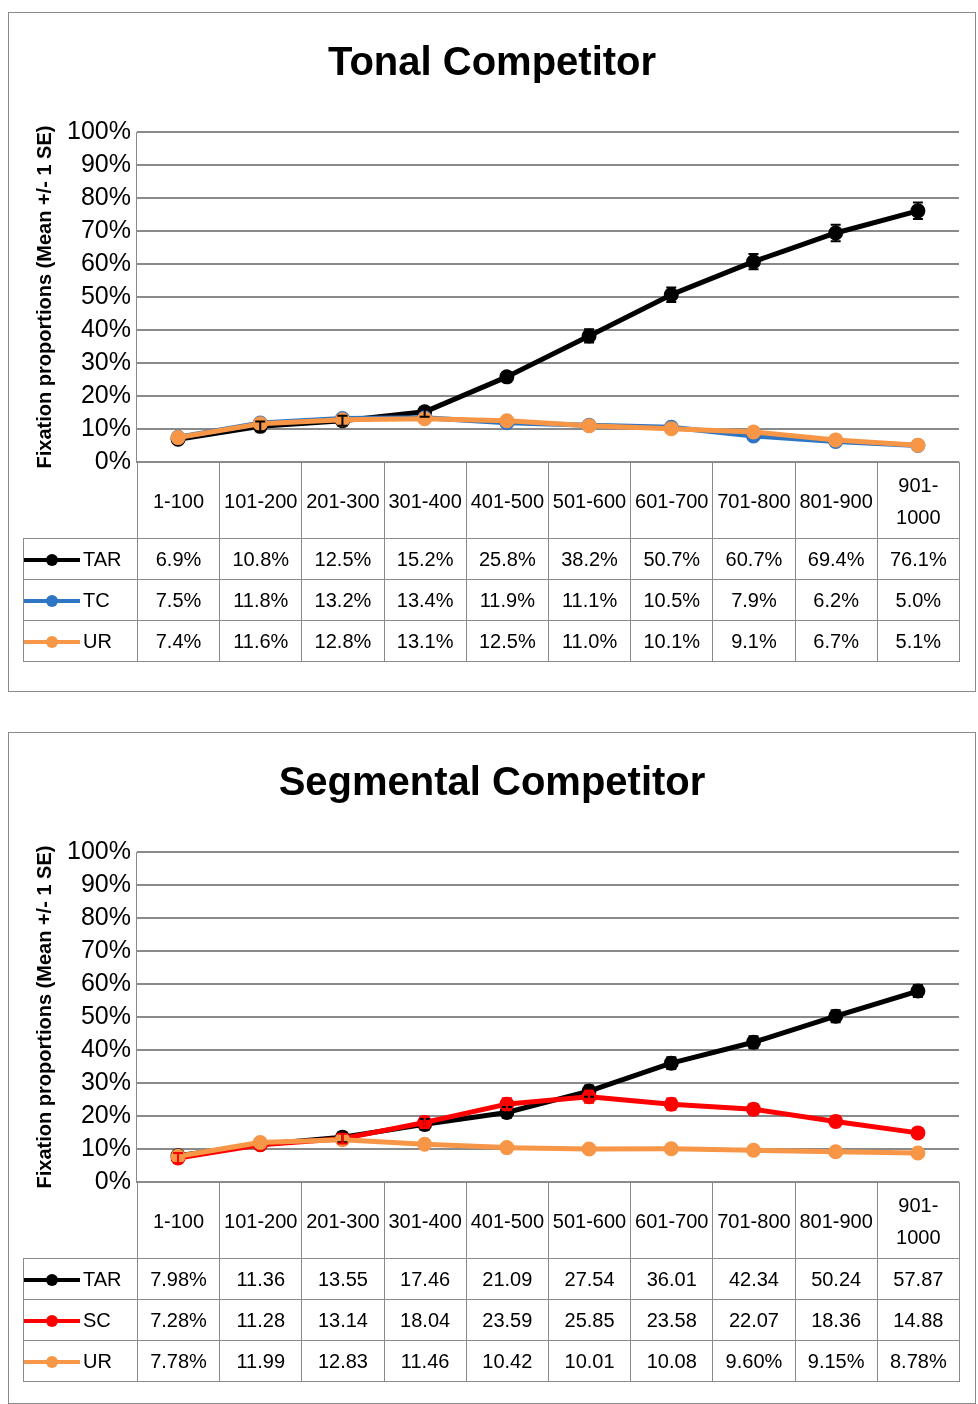  What do you see at coordinates (671, 600) in the screenshot?
I see `data-label: 10.5%` at bounding box center [671, 600].